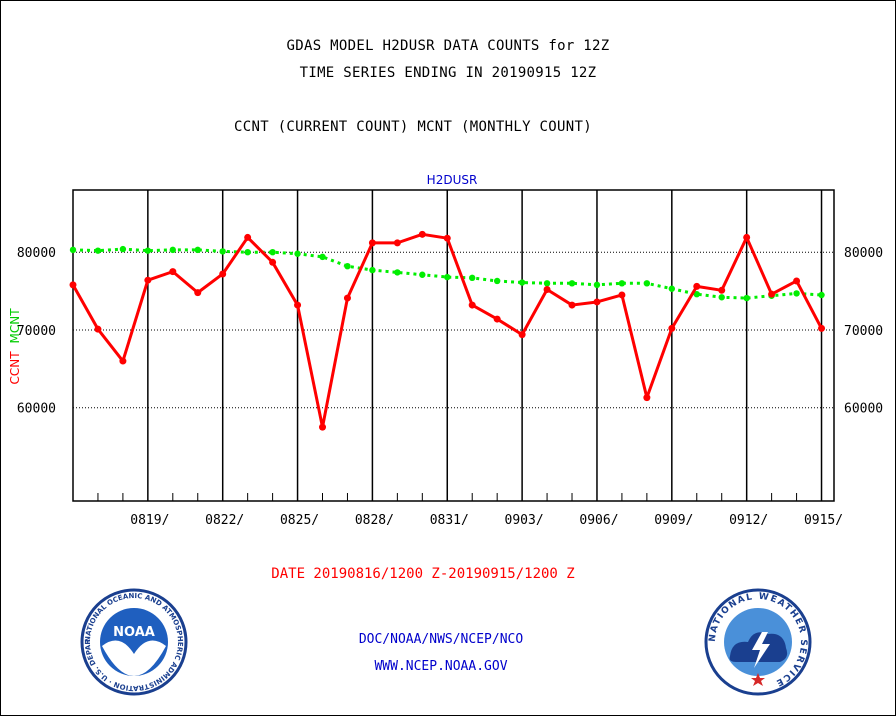  Describe the element at coordinates (673, 520) in the screenshot. I see `x-tick-label: 0909/` at that location.